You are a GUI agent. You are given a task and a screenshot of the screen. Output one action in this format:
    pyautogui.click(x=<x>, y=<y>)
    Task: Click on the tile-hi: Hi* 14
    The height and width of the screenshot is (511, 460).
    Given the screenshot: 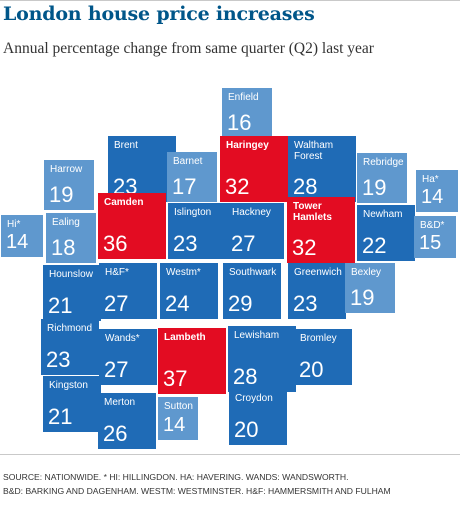 What is the action you would take?
    pyautogui.click(x=22, y=236)
    